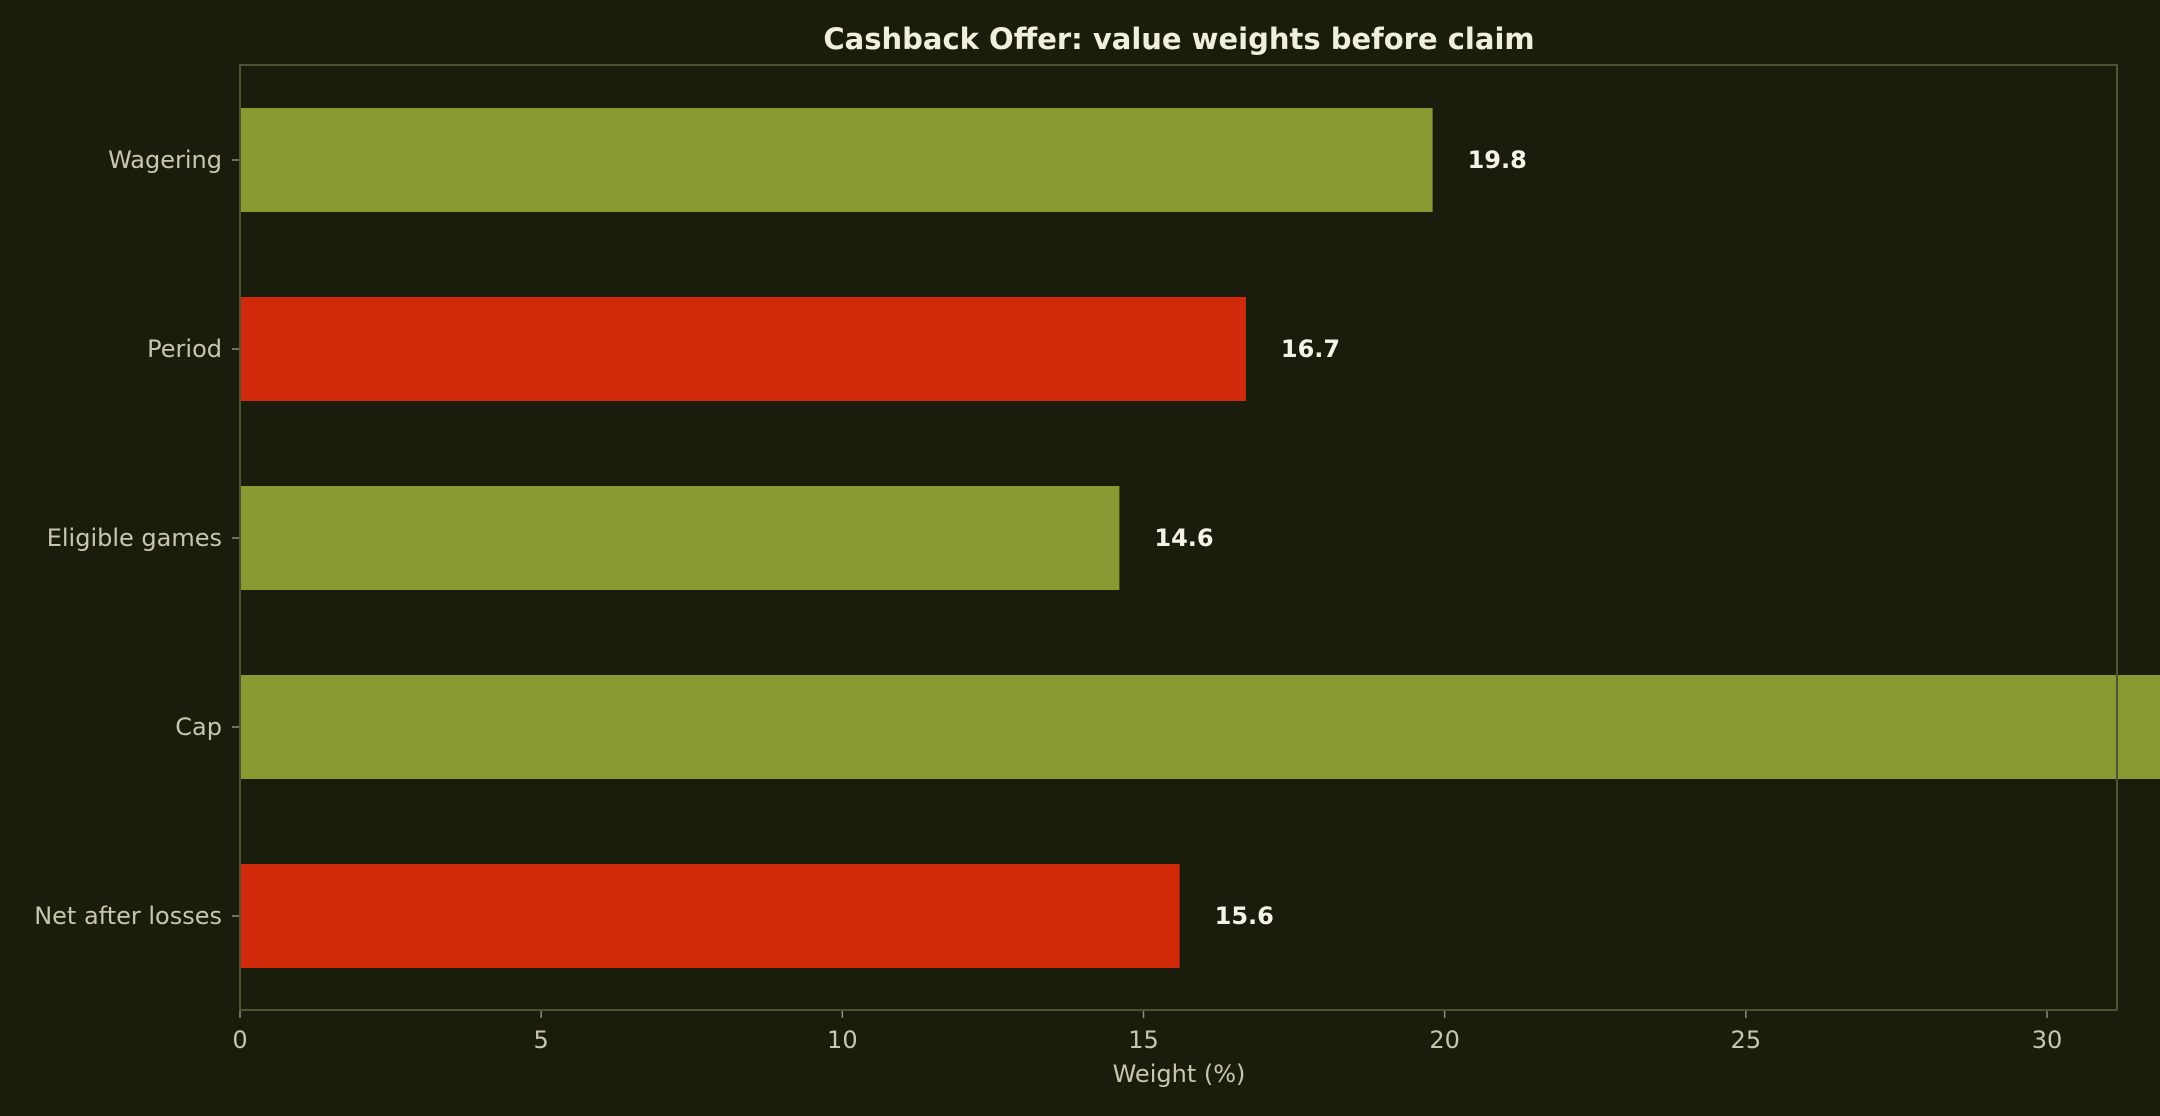 Image resolution: width=2160 pixels, height=1116 pixels. Describe the element at coordinates (1310, 349) in the screenshot. I see `data-label-period: 16.7` at that location.